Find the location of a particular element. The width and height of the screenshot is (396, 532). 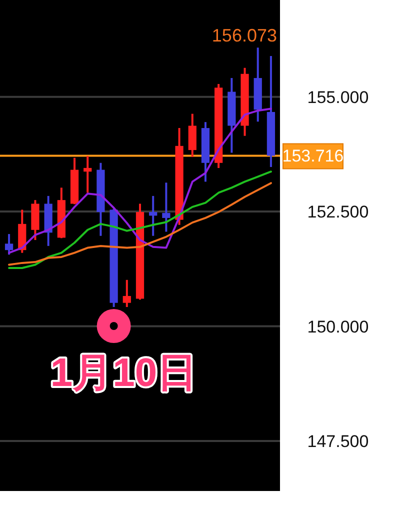

y-tick-label: 147.500 is located at coordinates (338, 441).